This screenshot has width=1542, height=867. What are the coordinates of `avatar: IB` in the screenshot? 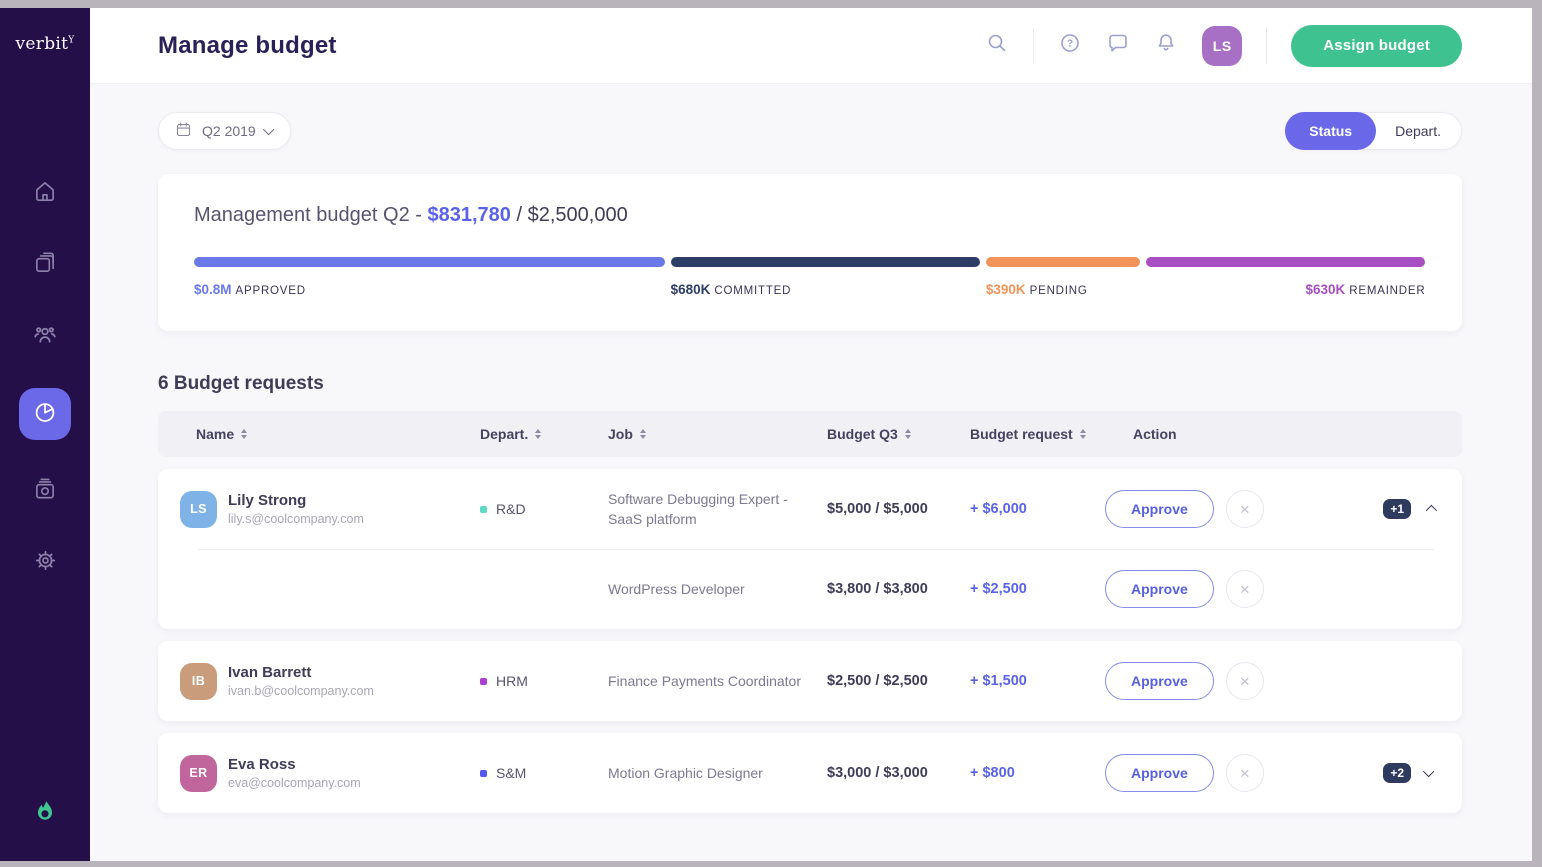 It's located at (198, 681).